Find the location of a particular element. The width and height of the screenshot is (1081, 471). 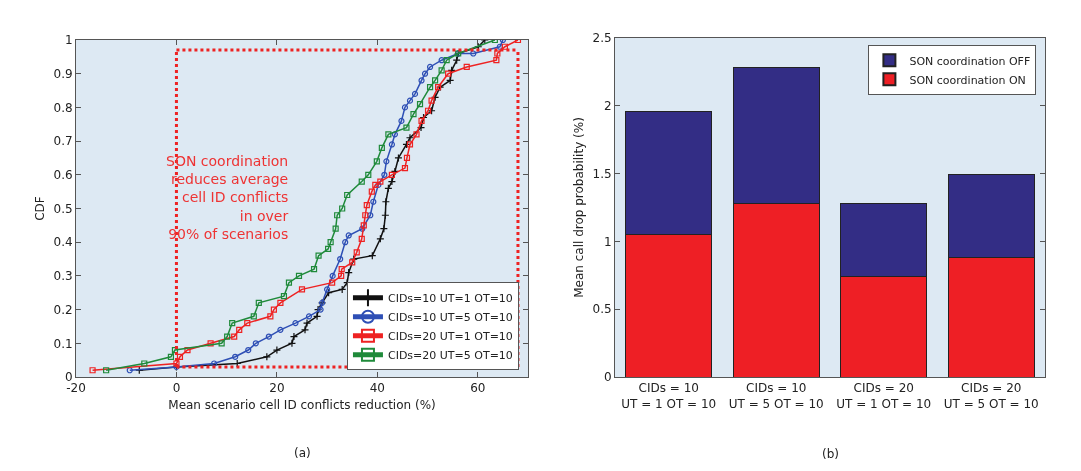

y-axis-title: CDF is located at coordinates (39, 208).